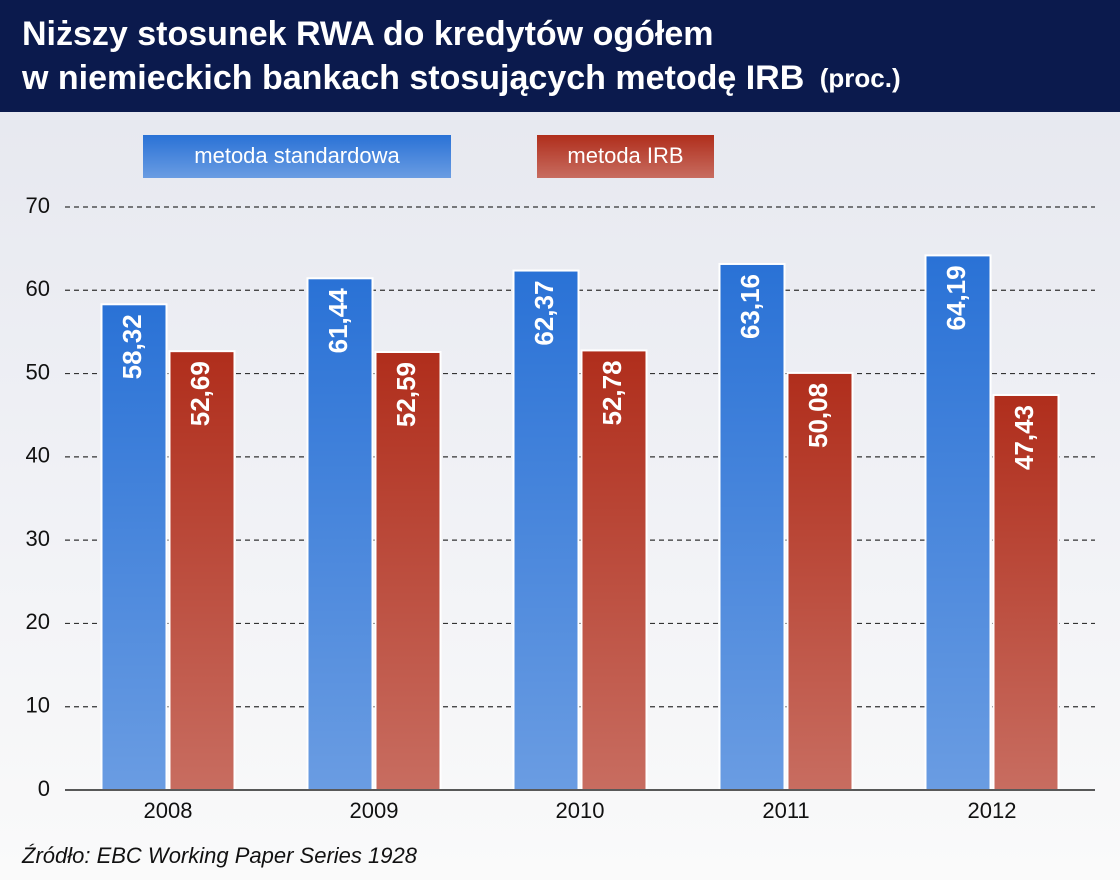 The height and width of the screenshot is (880, 1120). Describe the element at coordinates (580, 810) in the screenshot. I see `x-tick-label: 2010` at that location.